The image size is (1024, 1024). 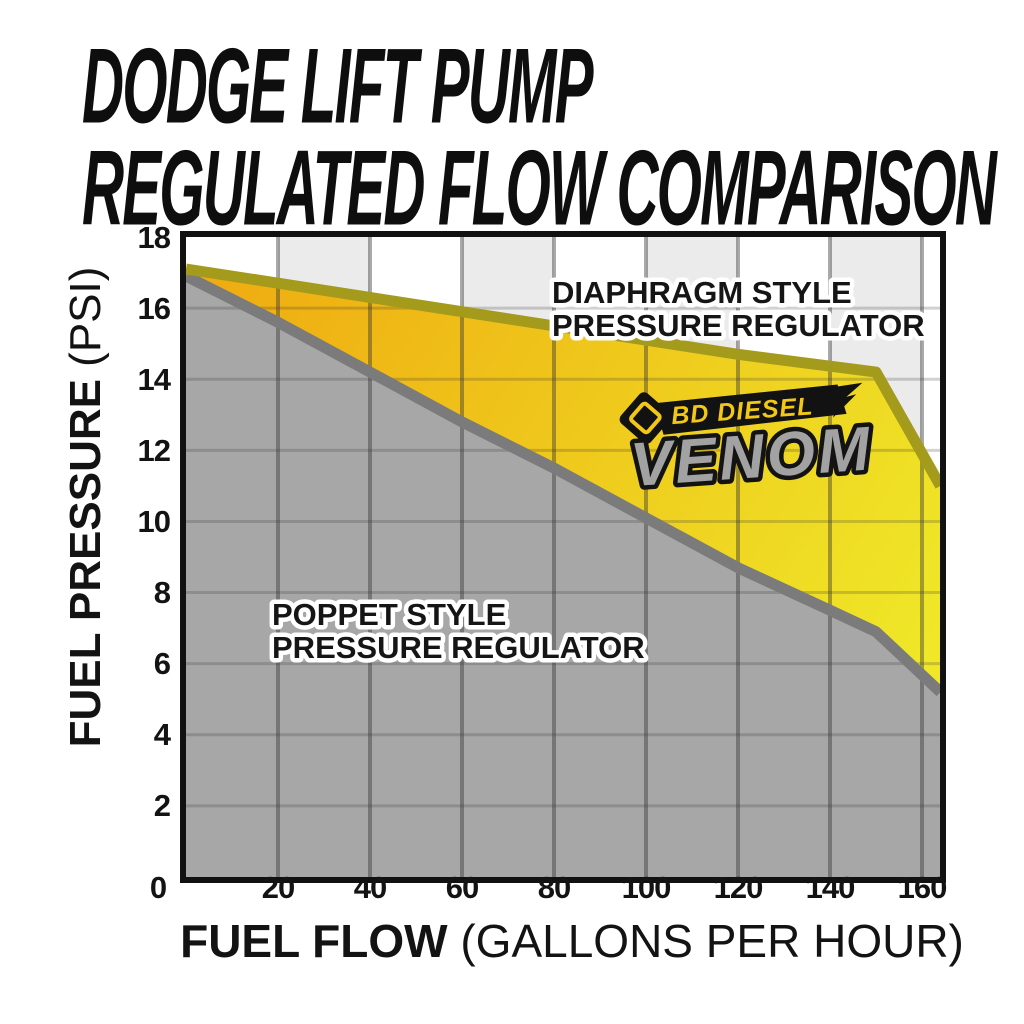 What do you see at coordinates (155, 379) in the screenshot?
I see `y-tick-14: 14` at bounding box center [155, 379].